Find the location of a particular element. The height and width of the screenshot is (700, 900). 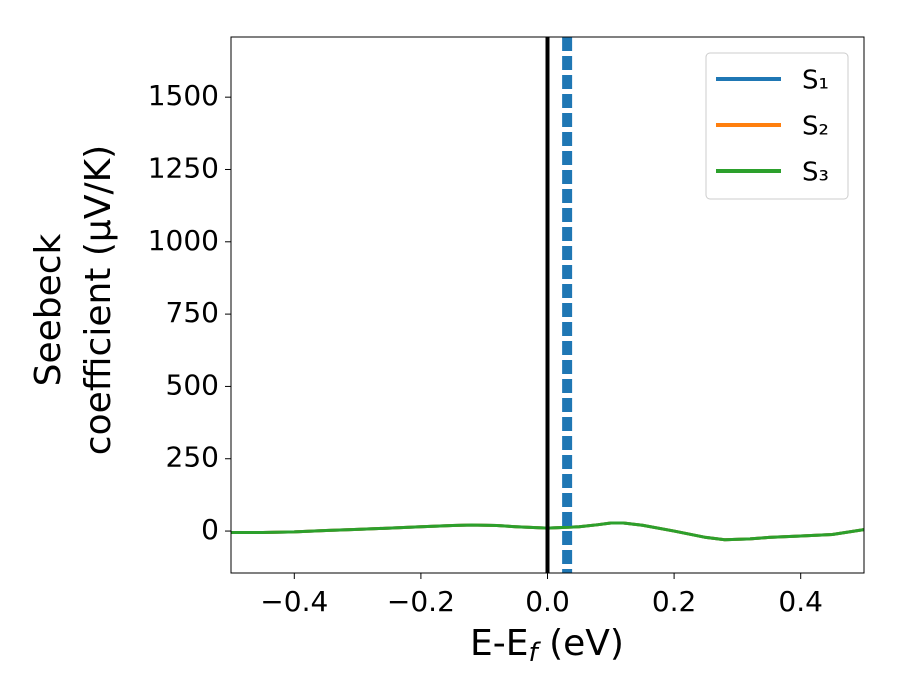

y-tick-label: 750 is located at coordinates (192, 312).